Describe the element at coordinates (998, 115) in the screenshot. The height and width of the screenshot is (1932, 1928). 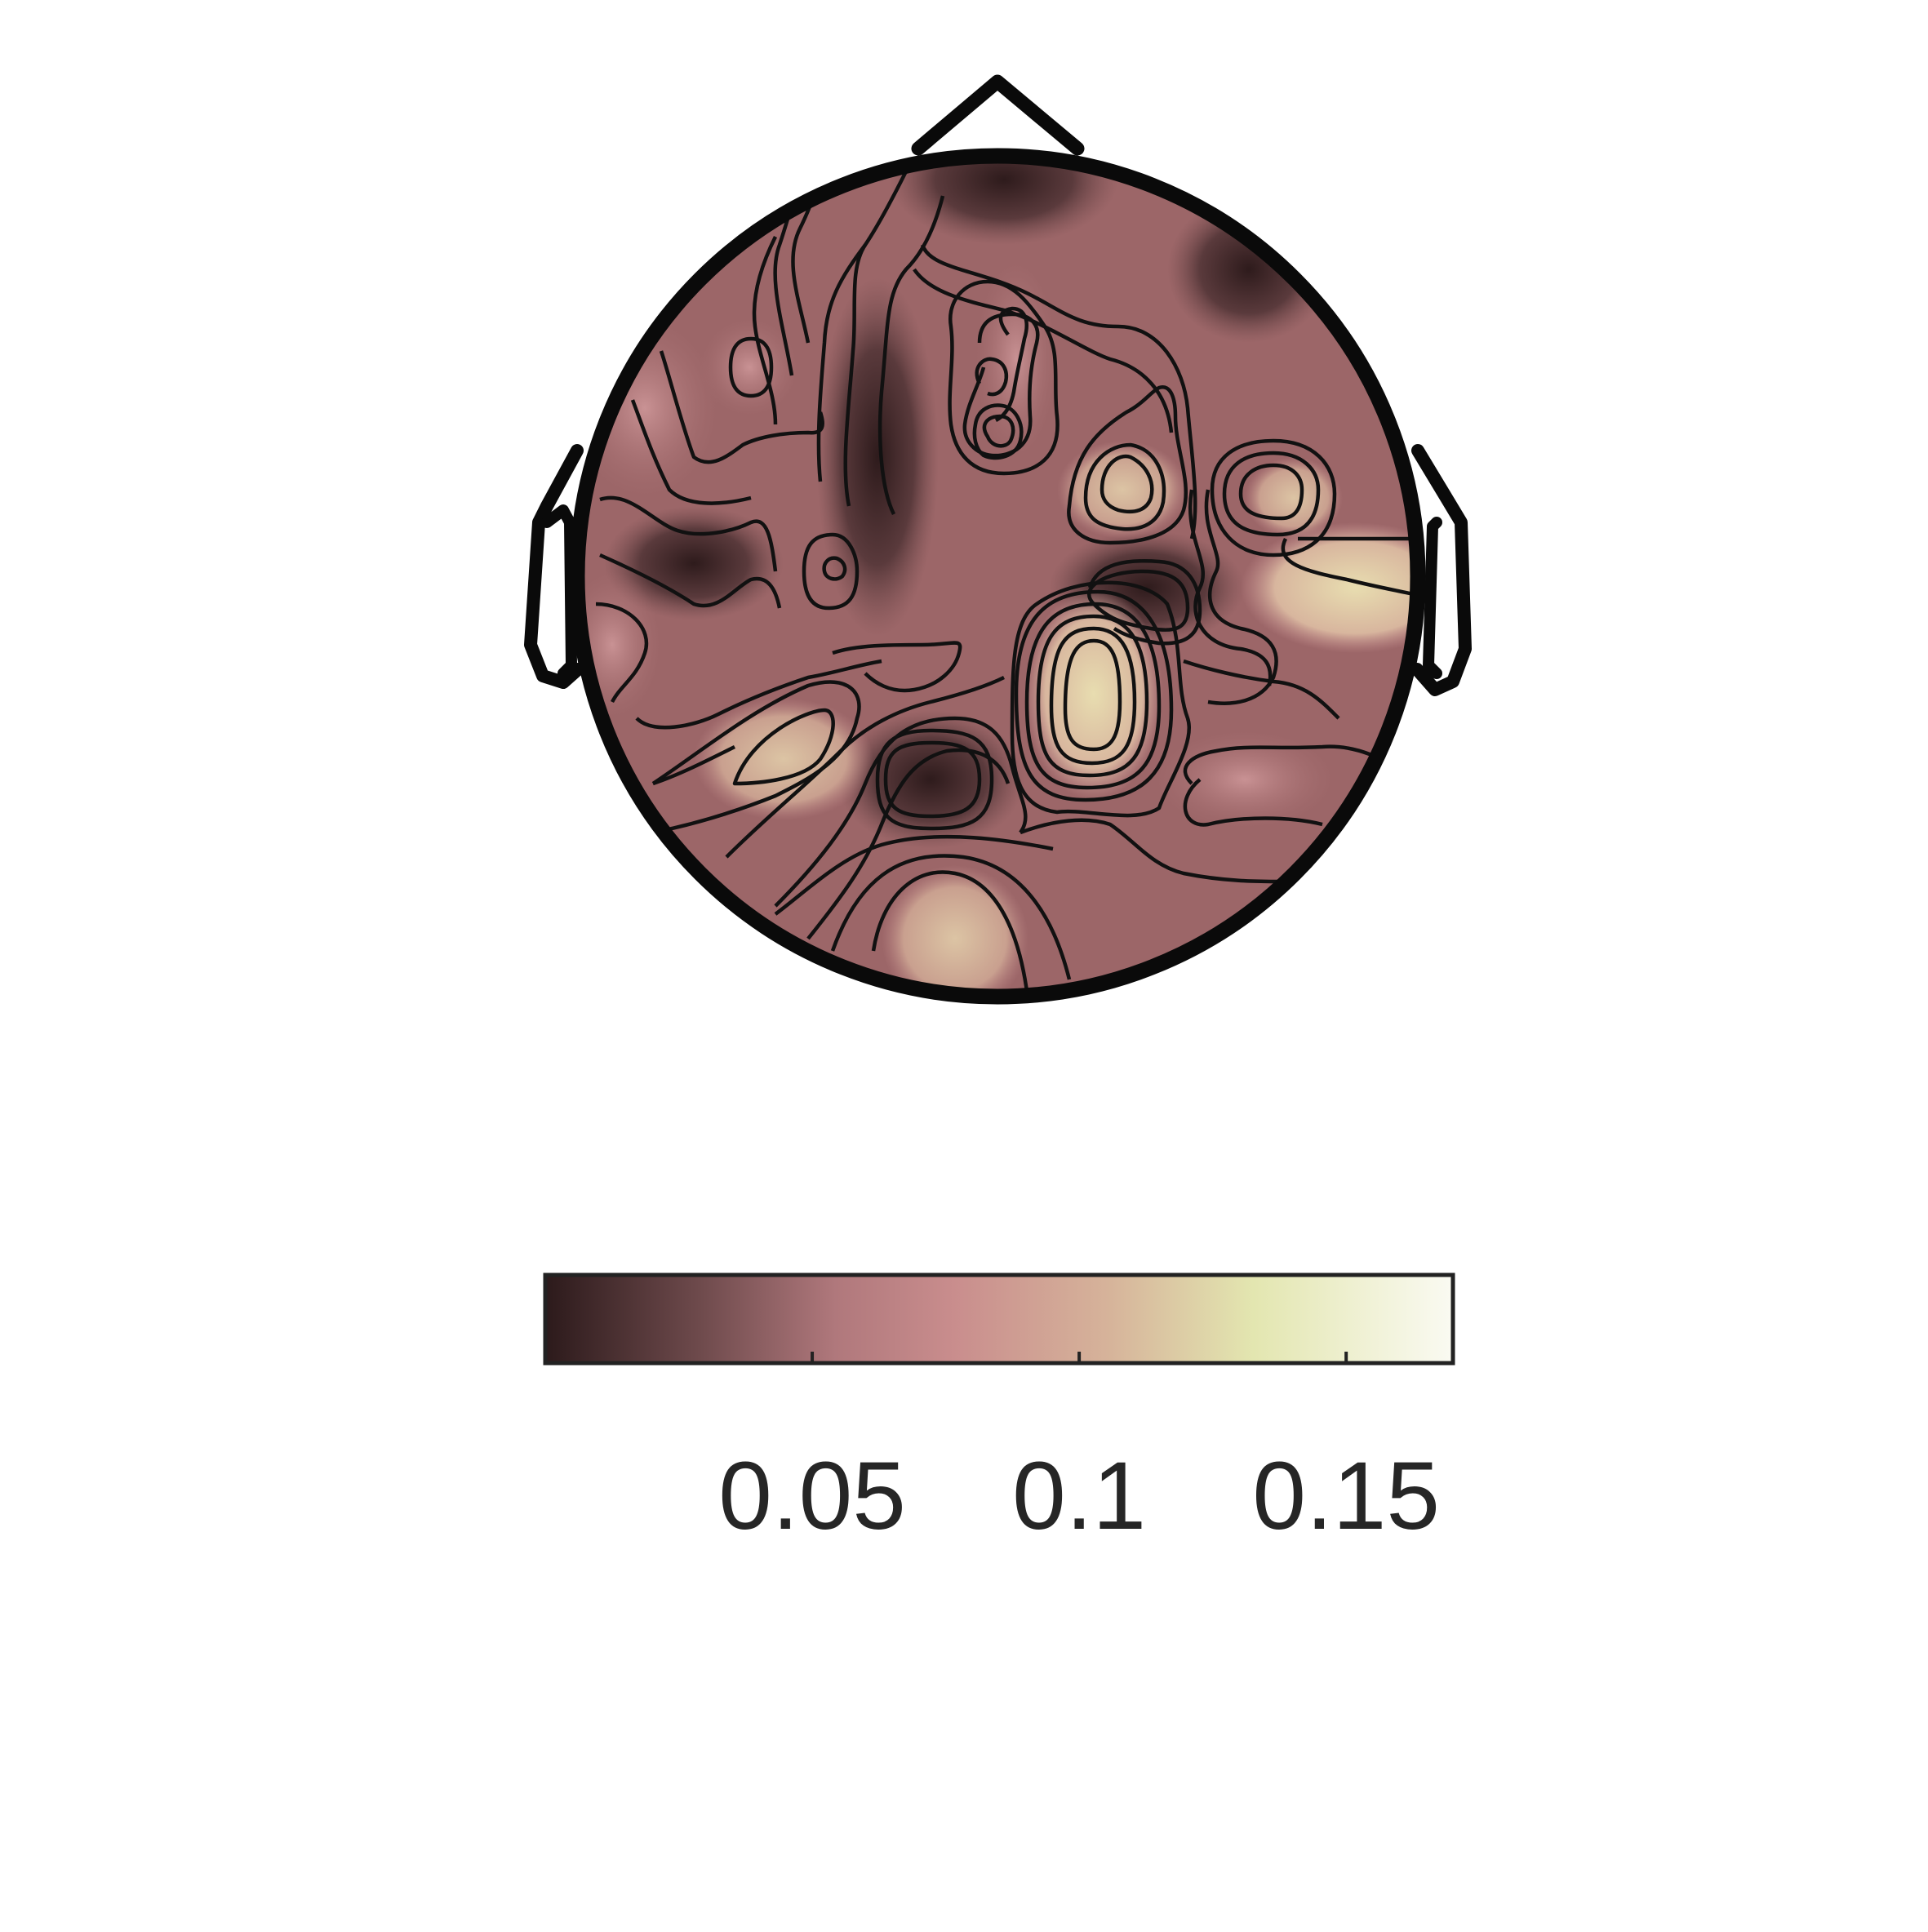
I see `nose-outline` at that location.